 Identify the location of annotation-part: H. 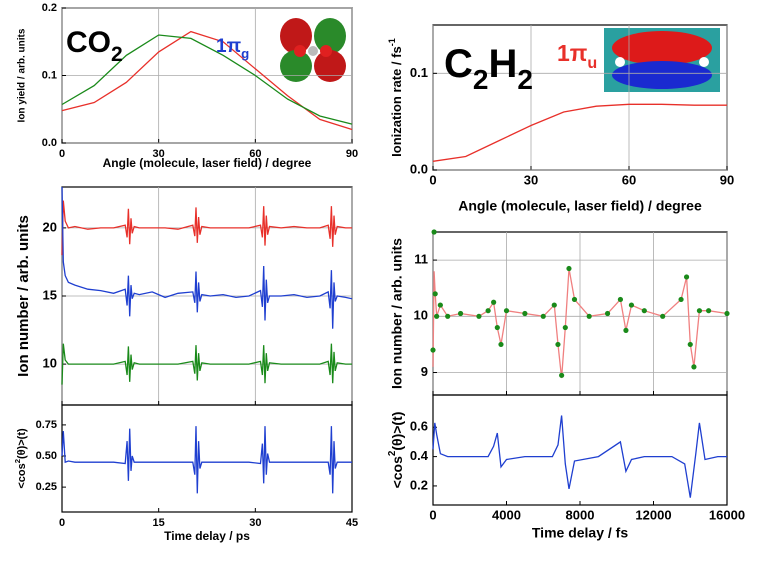
(502, 64).